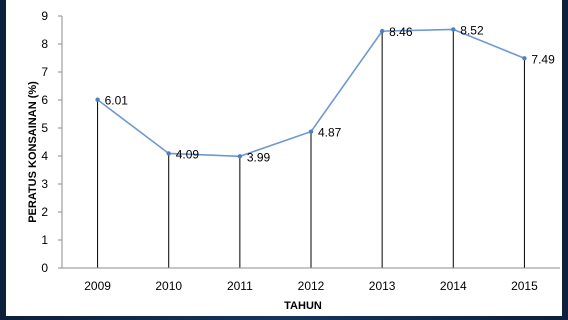 This screenshot has width=568, height=320. Describe the element at coordinates (401, 32) in the screenshot. I see `data-label: 8.46` at that location.